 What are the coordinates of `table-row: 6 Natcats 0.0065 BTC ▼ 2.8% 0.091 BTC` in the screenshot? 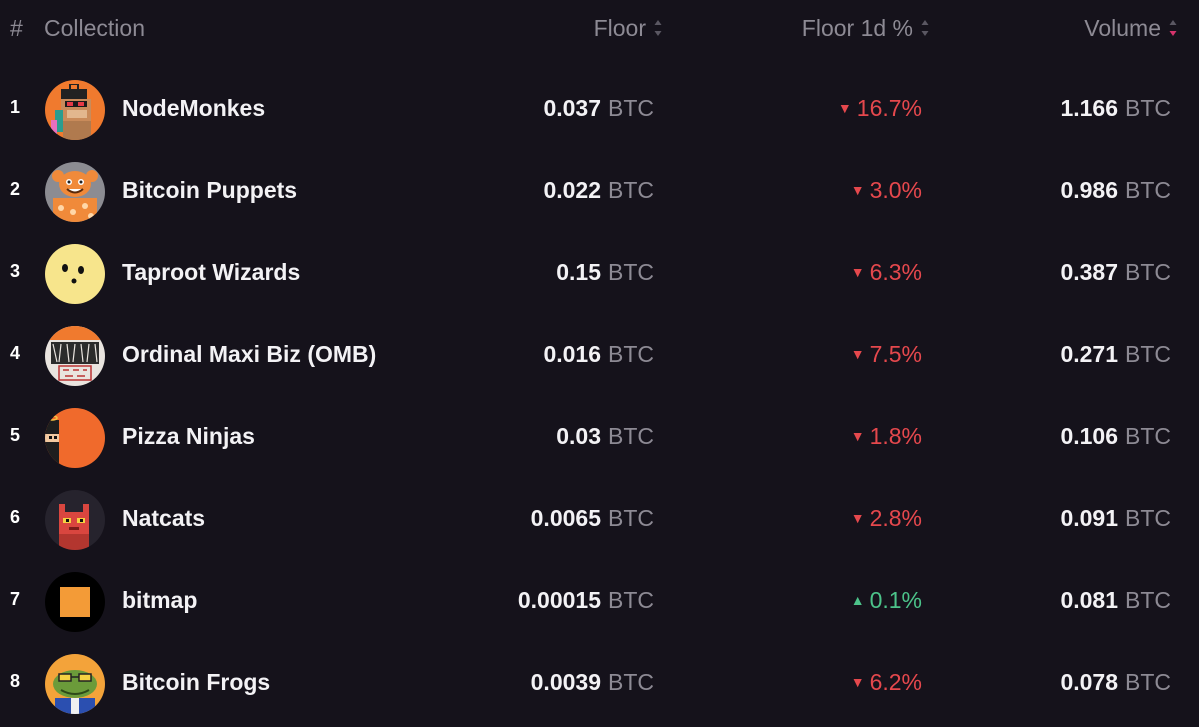 It's located at (599, 520).